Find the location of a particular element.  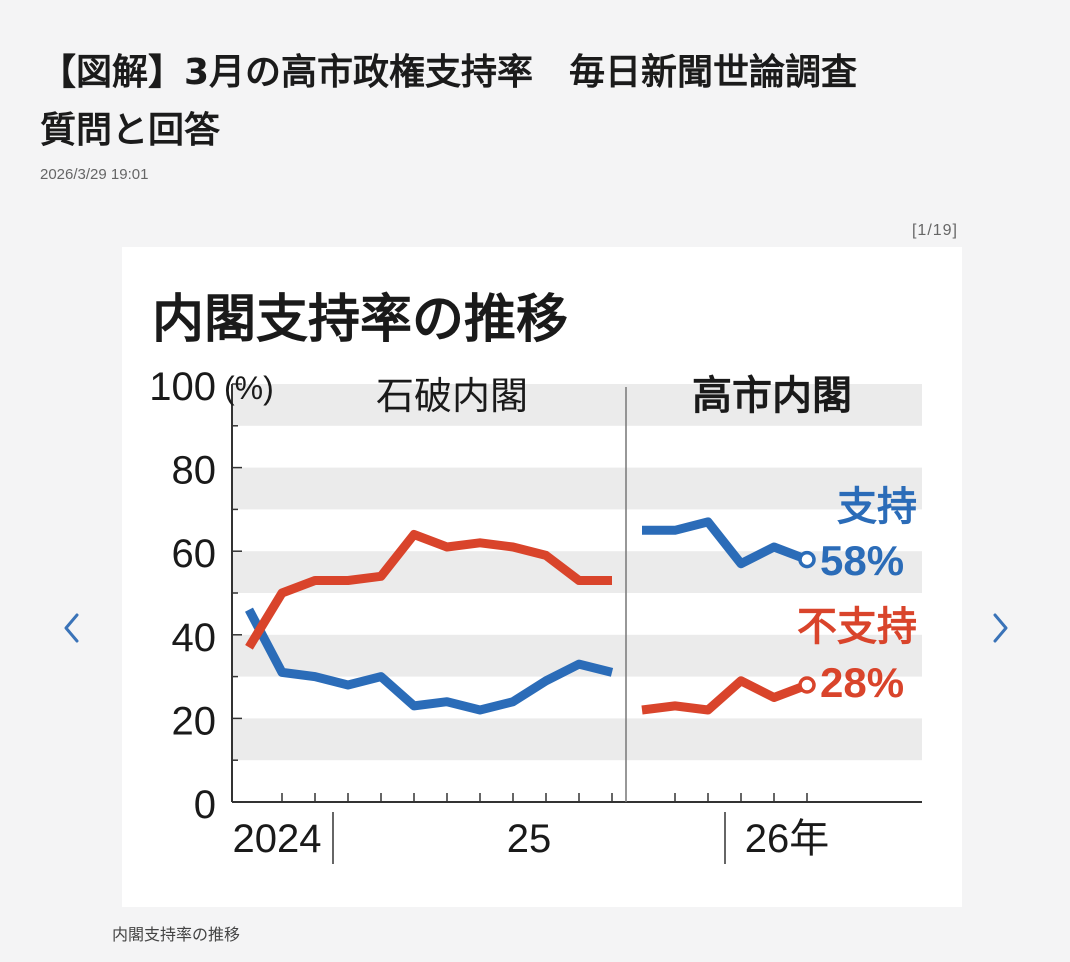

y-tick-label: 60 is located at coordinates (194, 554).